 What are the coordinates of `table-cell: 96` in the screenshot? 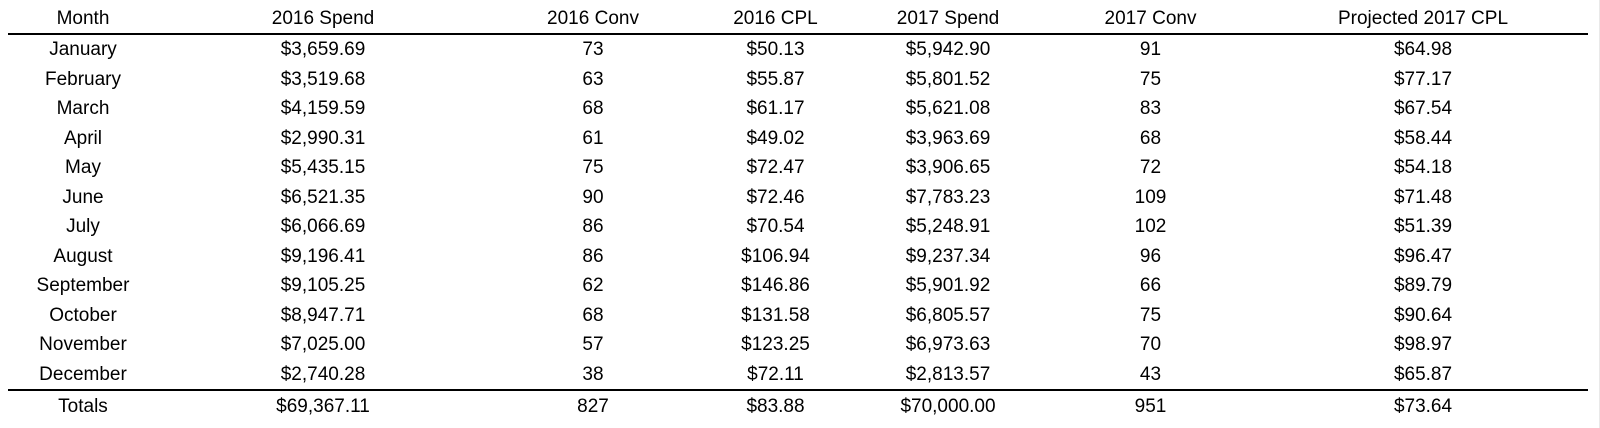 It's located at (1150, 256).